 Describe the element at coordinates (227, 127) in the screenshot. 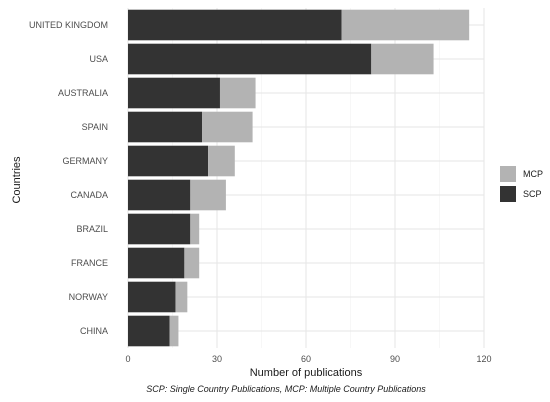

I see `bar-mcp-spain` at that location.